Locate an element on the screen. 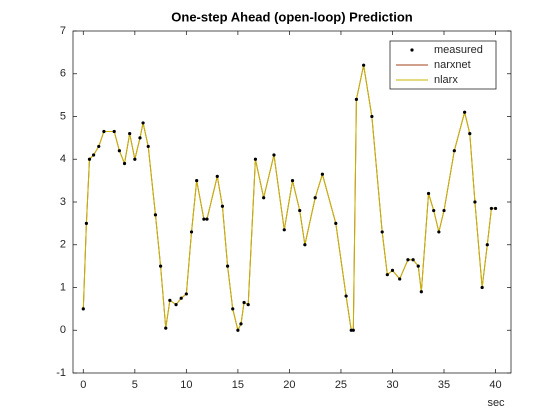 The width and height of the screenshot is (560, 420). y-tick-label: 2 is located at coordinates (63, 245).